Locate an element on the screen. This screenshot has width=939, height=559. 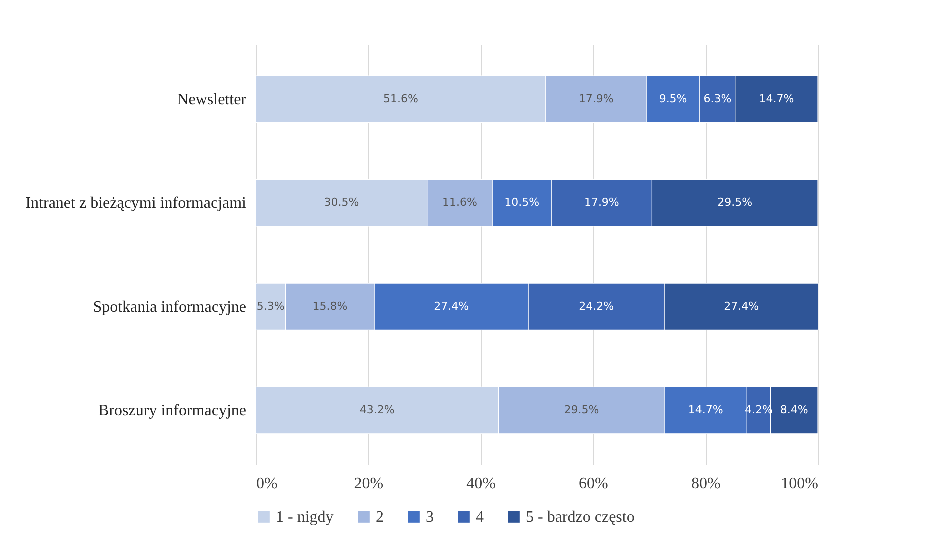
legend-label: 3 is located at coordinates (430, 517).